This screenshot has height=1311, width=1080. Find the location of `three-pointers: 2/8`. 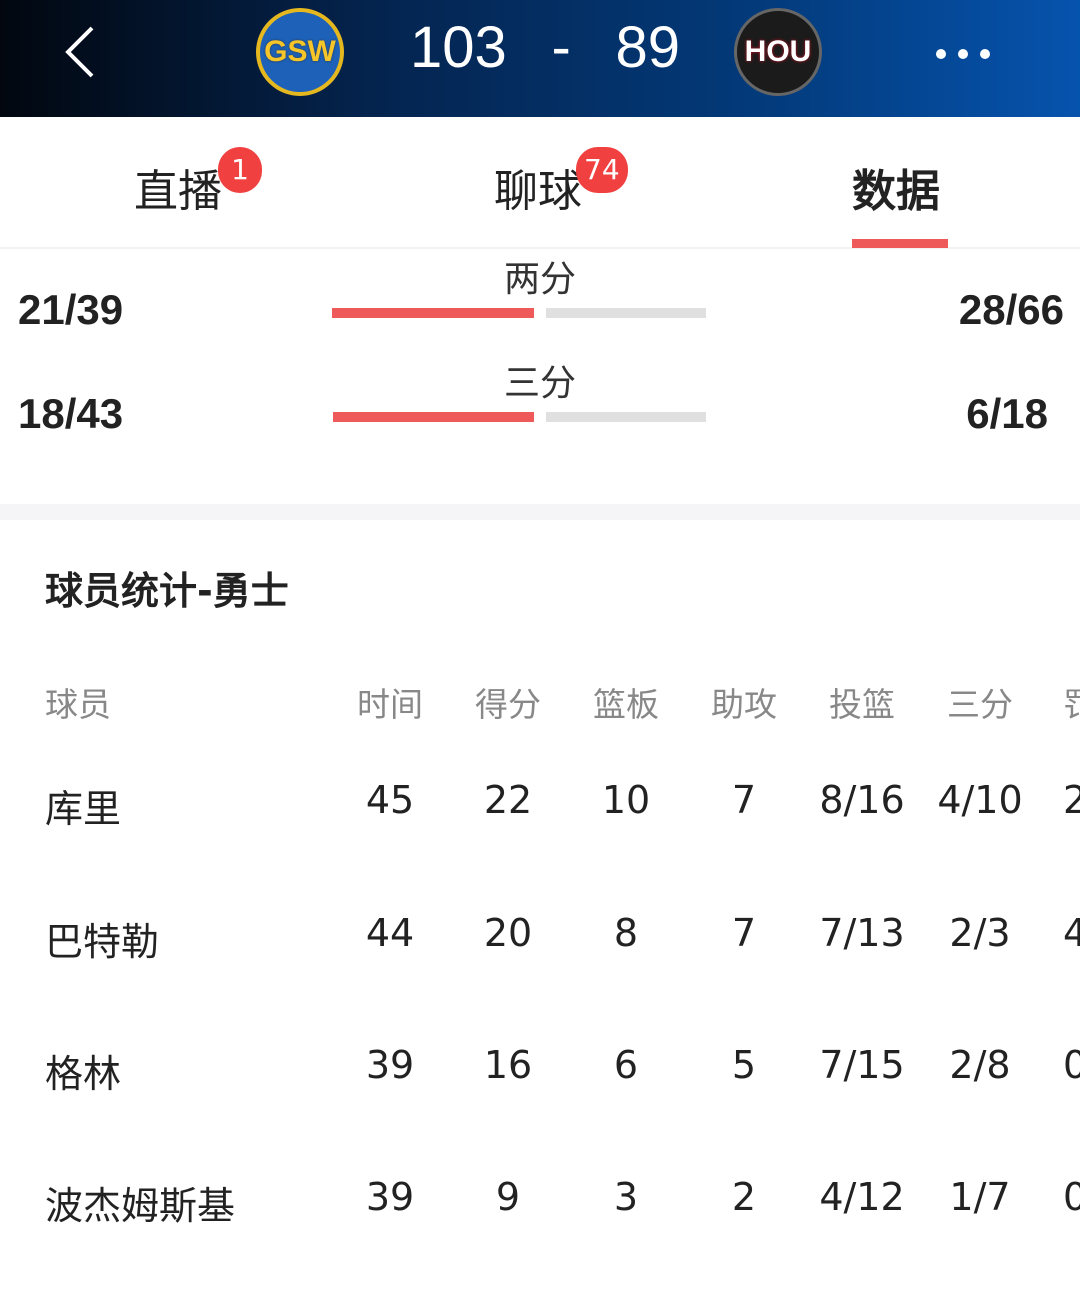

three-pointers: 2/8 is located at coordinates (980, 1065).